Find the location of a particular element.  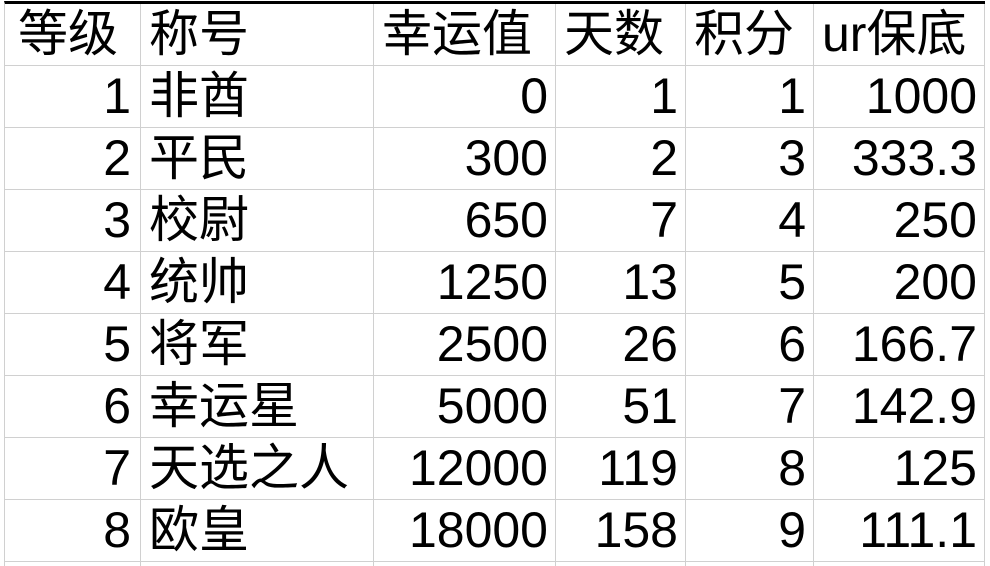

col-header-ur-pity: ur保底 is located at coordinates (899, 34).